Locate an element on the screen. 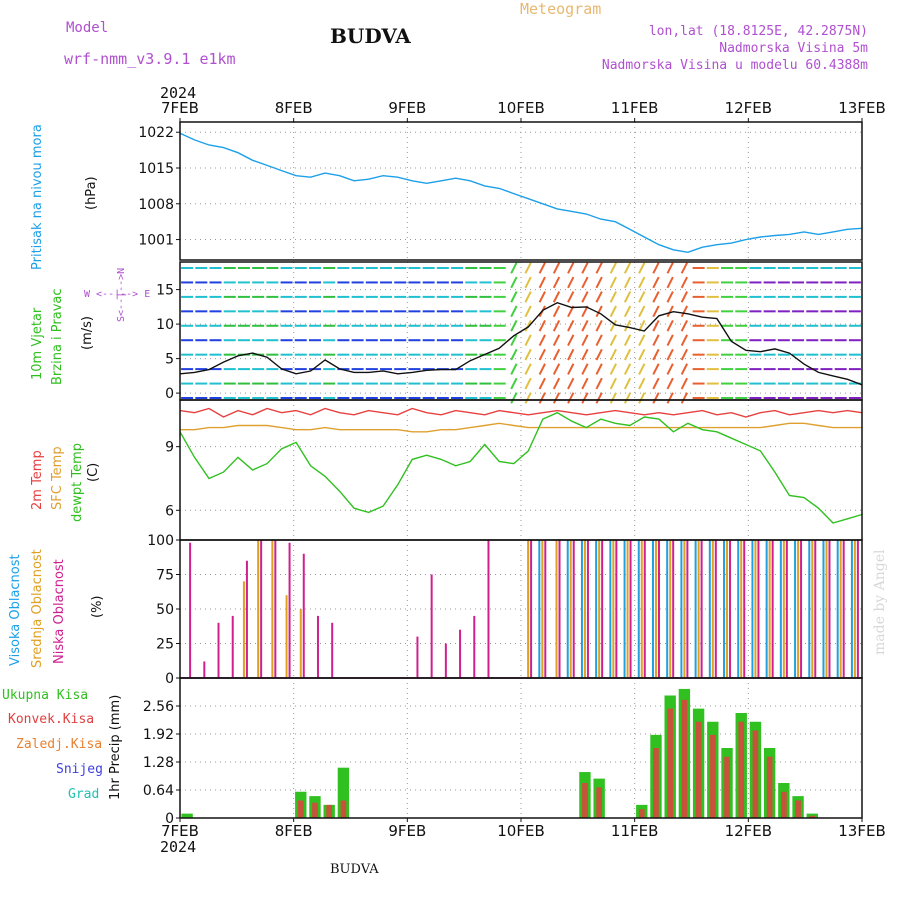 The height and width of the screenshot is (900, 900). time-tick-label-top: 9FEB is located at coordinates (407, 108).